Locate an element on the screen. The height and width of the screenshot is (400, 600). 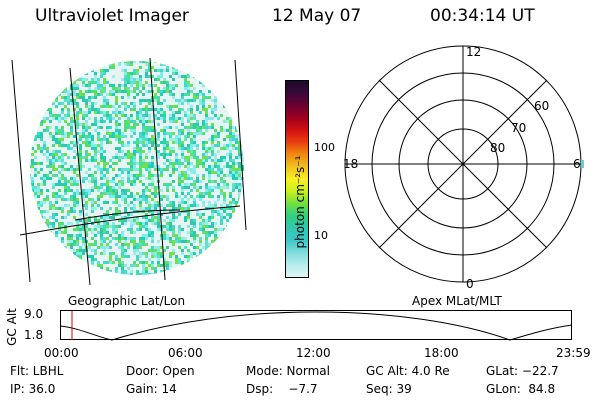
observation-time: 00:34:14 UT is located at coordinates (482, 16).